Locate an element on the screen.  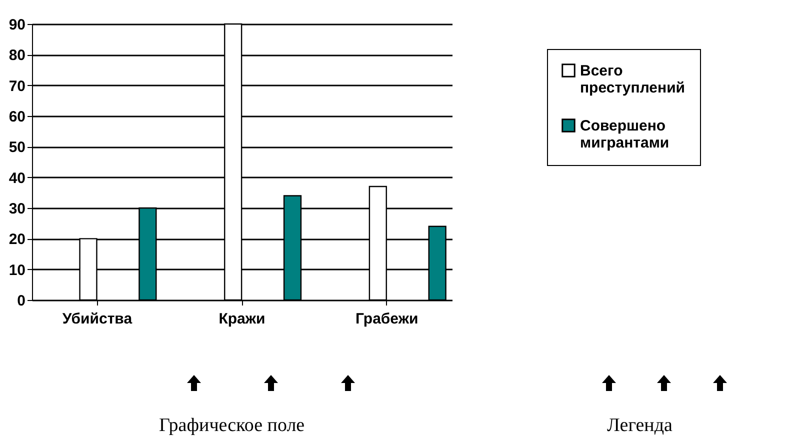
y-tick-label: 50 is located at coordinates (17, 147).